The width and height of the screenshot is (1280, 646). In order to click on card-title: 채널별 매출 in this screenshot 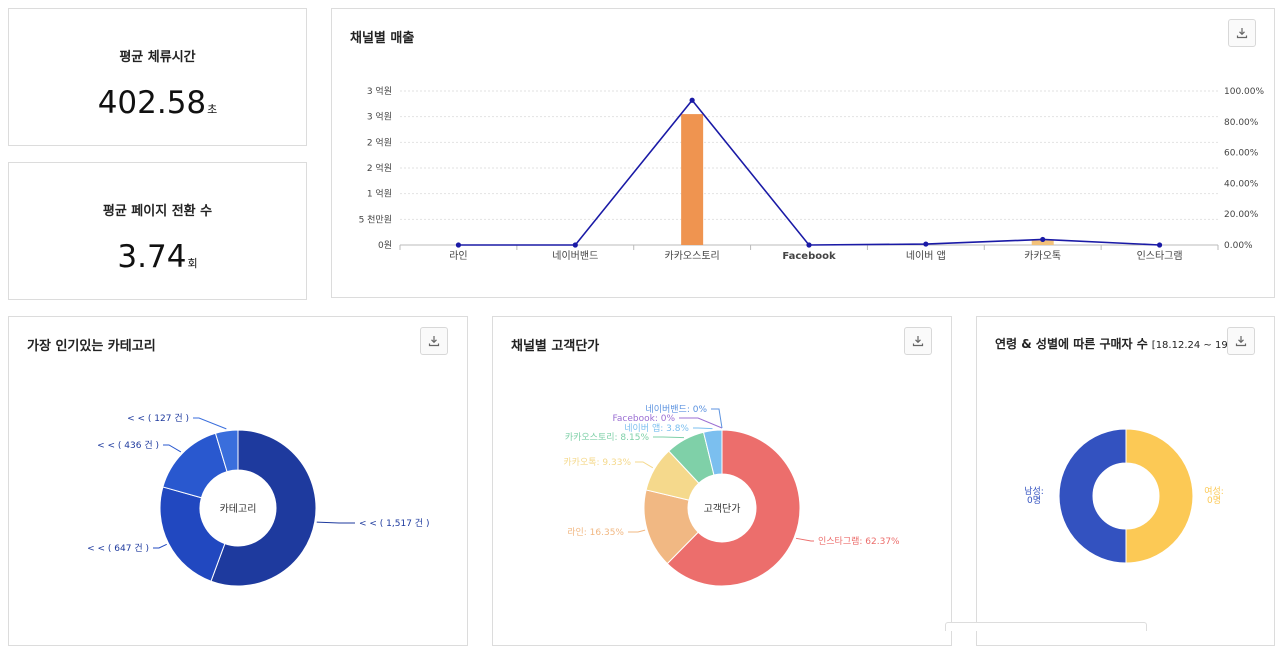, I will do `click(382, 38)`.